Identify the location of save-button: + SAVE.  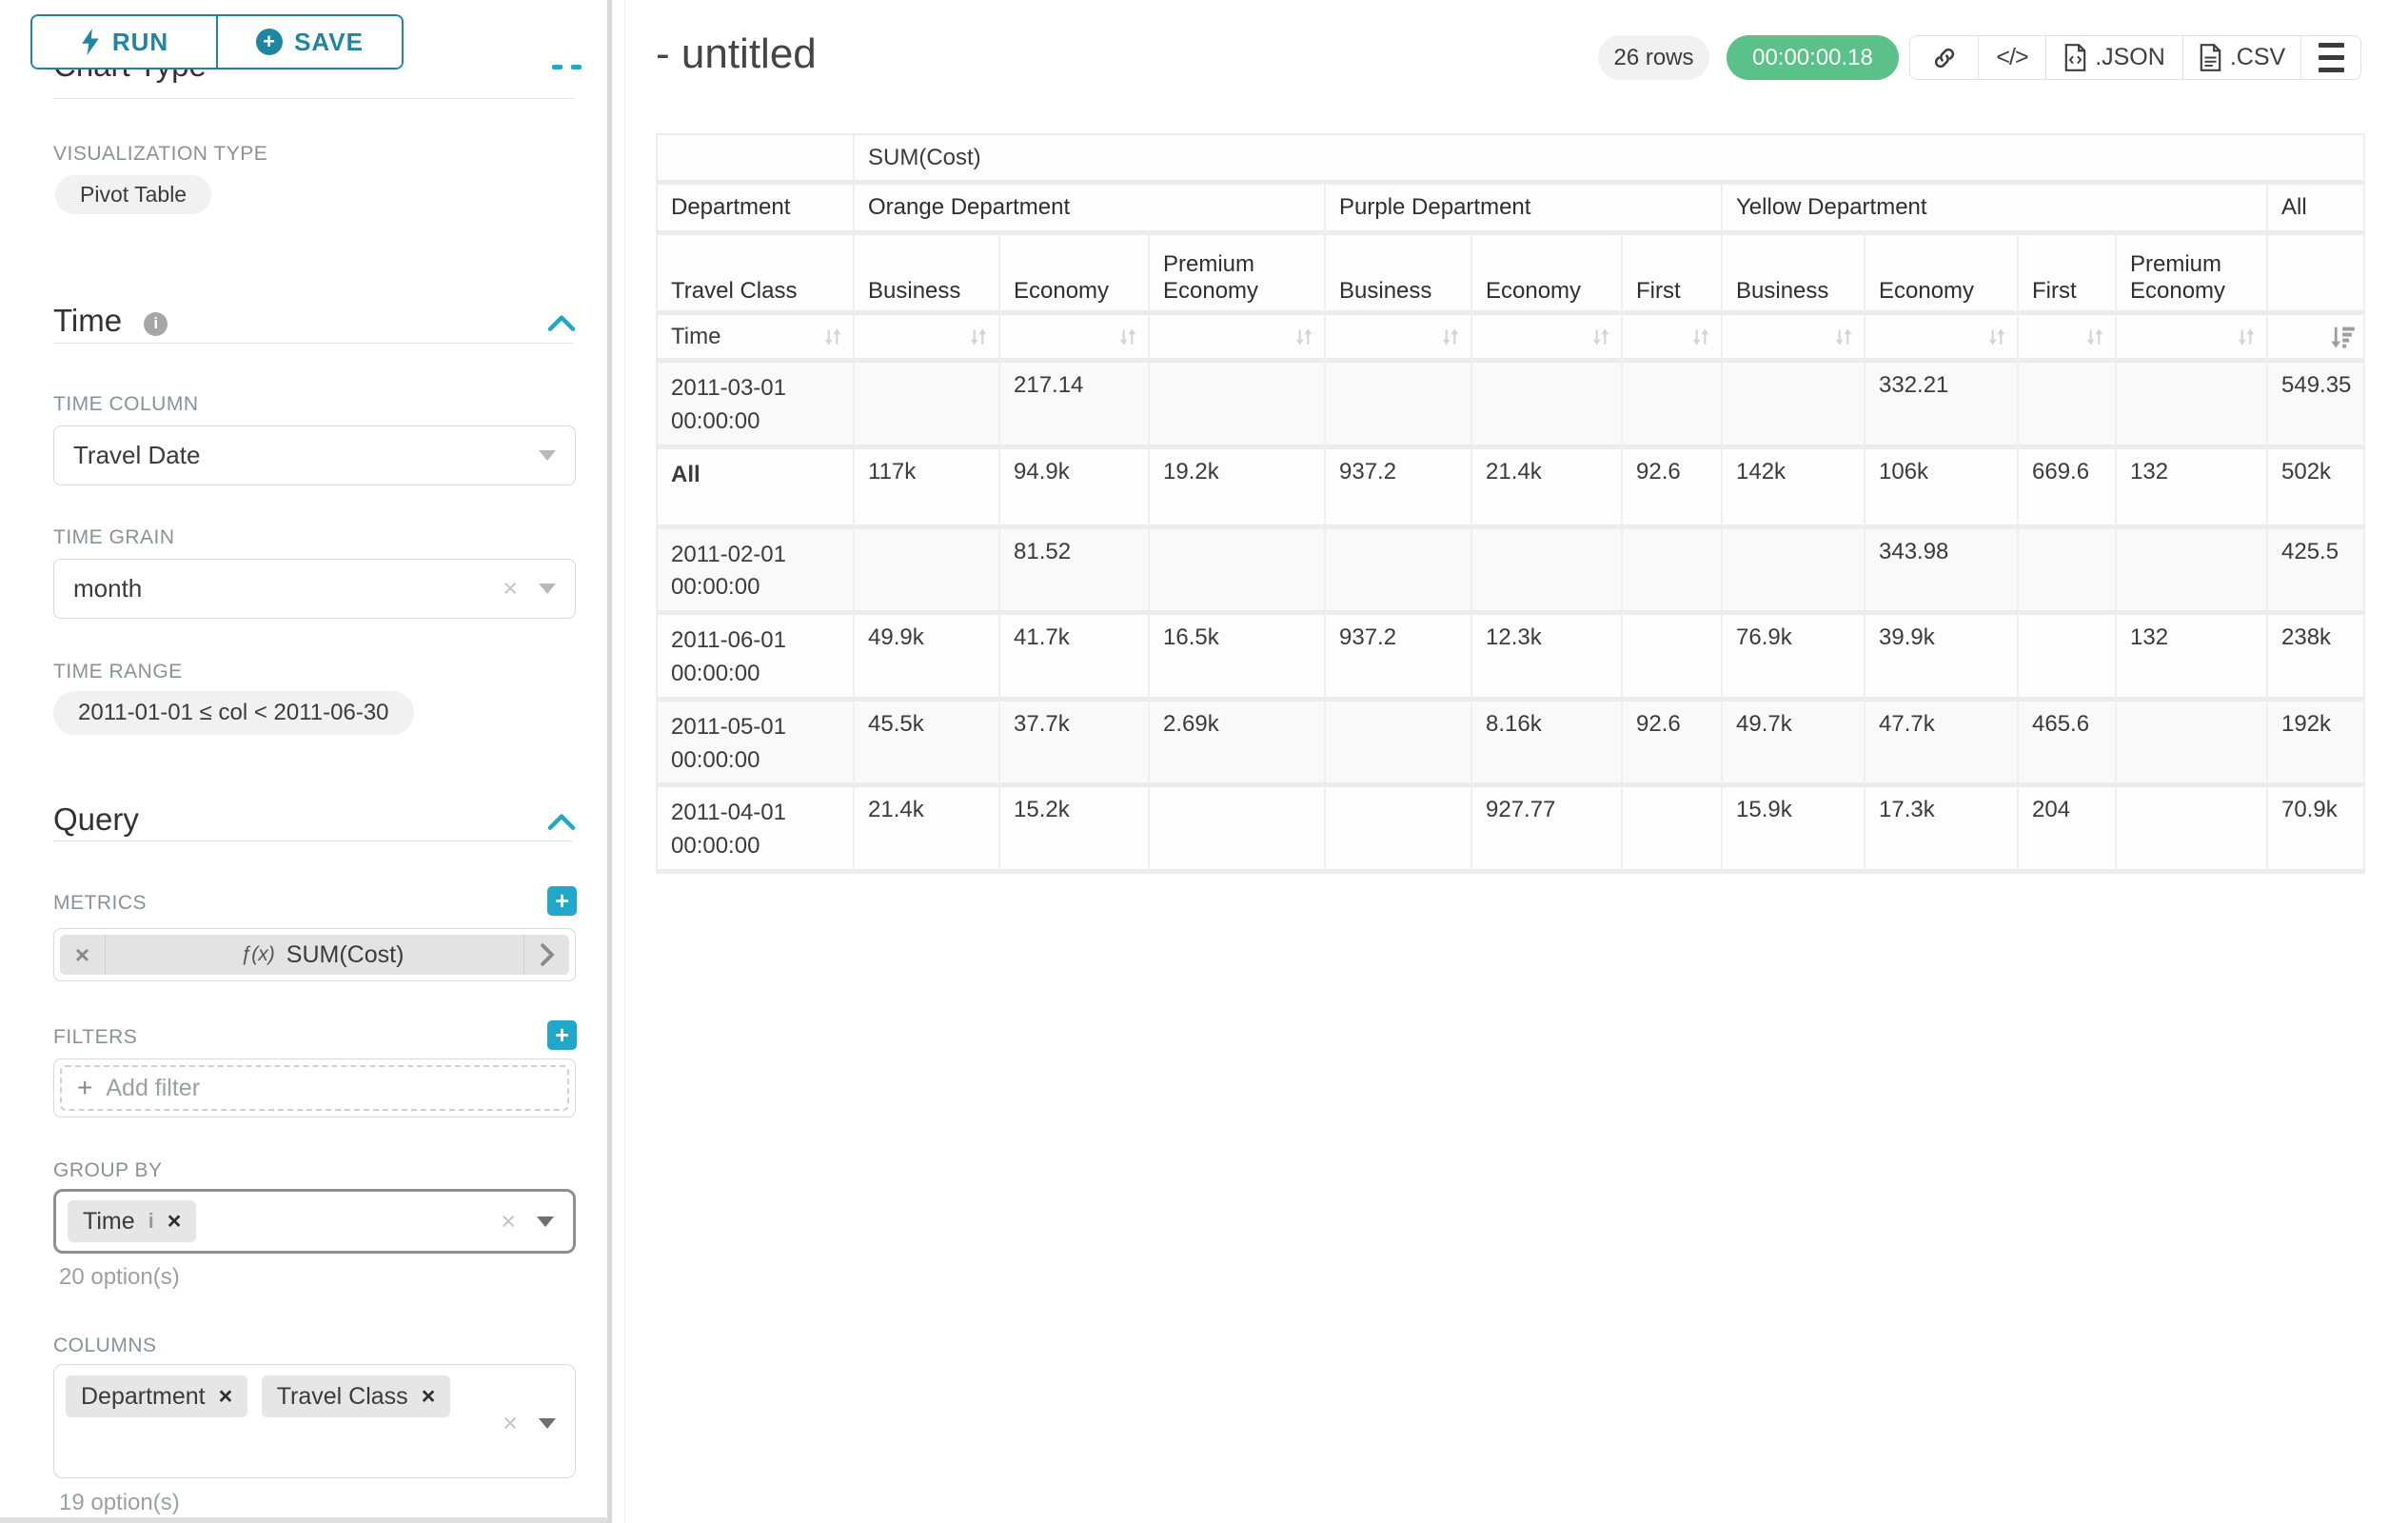
(309, 42).